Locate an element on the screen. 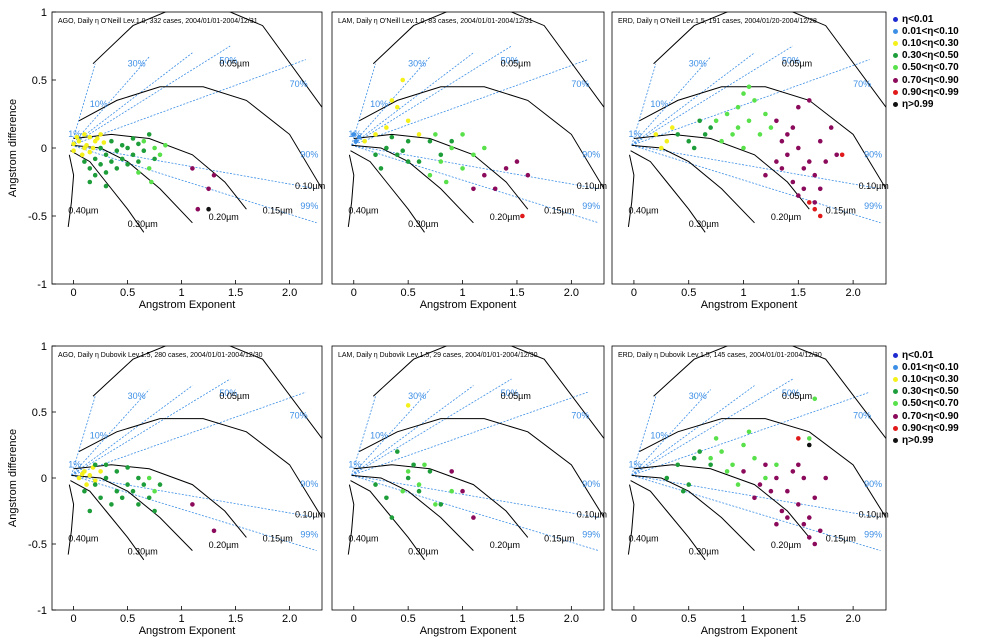 The width and height of the screenshot is (992, 638). plot-frame is located at coordinates (468, 478).